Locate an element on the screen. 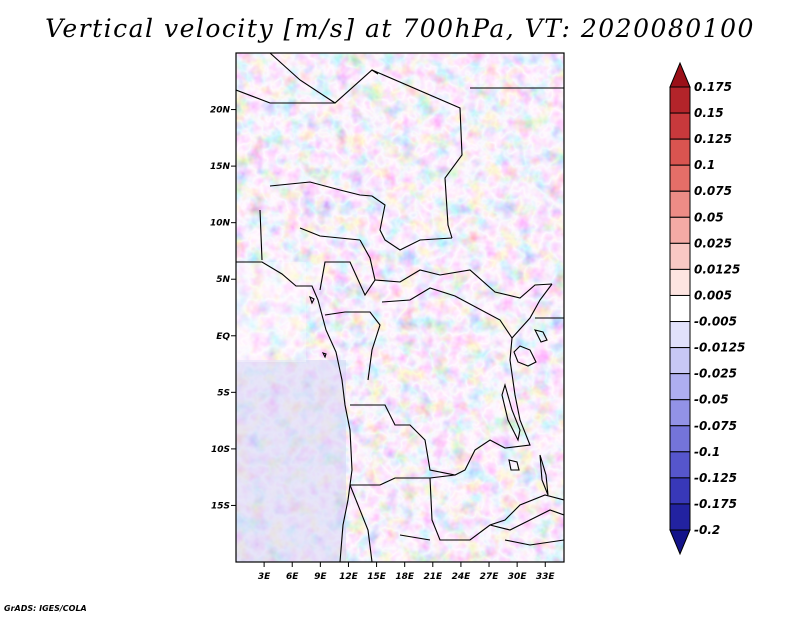 This screenshot has width=800, height=618. lon-tick-label: 33E is located at coordinates (546, 577).